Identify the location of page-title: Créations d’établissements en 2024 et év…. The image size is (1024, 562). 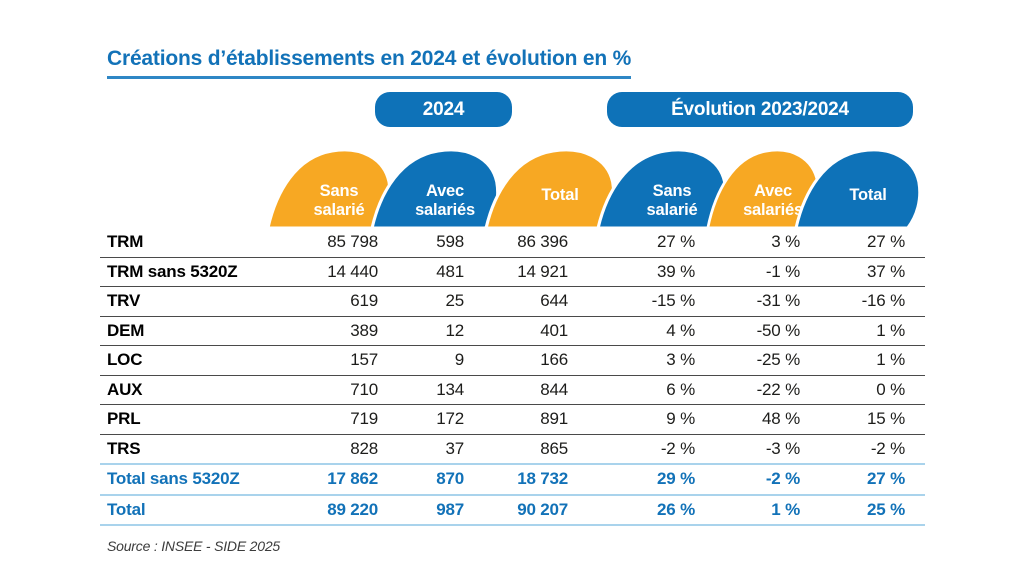
(369, 63).